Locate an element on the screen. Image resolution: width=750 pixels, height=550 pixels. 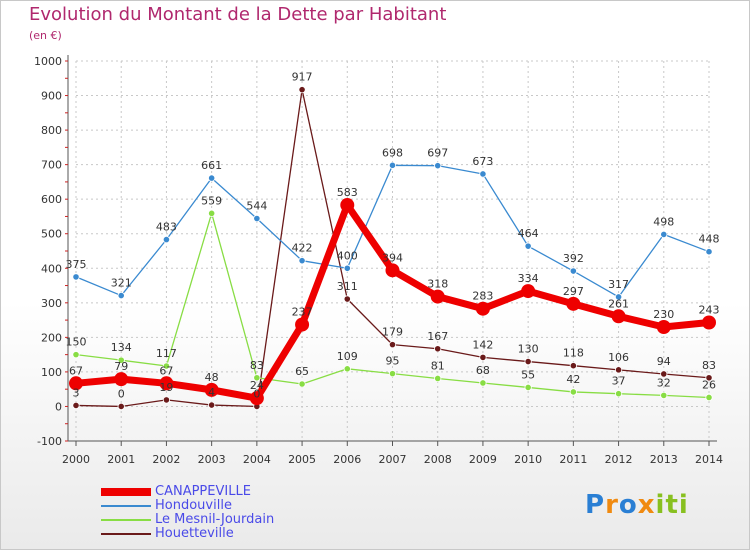
x-tick-label: 2001 is located at coordinates (121, 459).